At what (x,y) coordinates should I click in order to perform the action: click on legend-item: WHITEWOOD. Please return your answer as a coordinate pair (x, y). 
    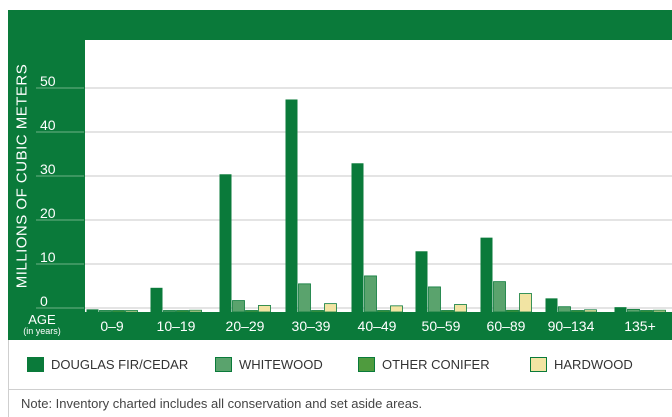
    Looking at the image, I should click on (269, 364).